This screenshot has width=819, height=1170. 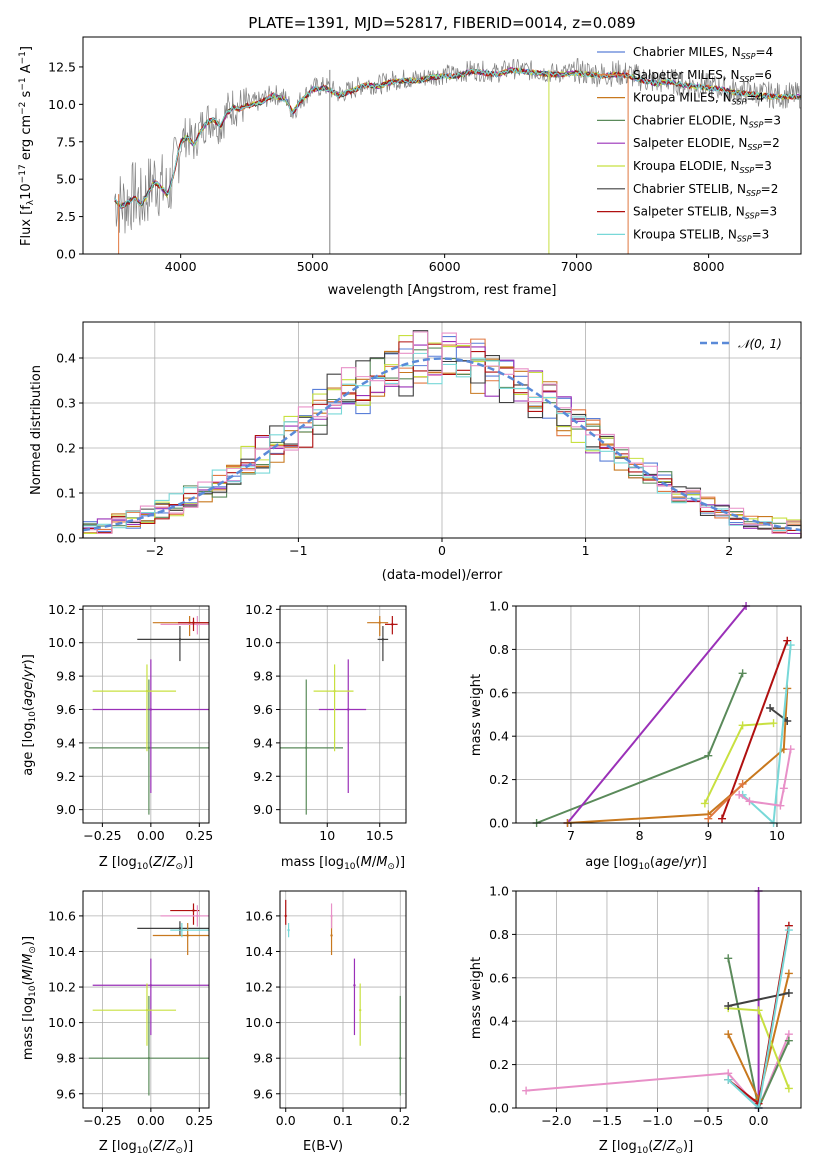 What do you see at coordinates (62, 951) in the screenshot?
I see `y-tick-label: 10.4` at bounding box center [62, 951].